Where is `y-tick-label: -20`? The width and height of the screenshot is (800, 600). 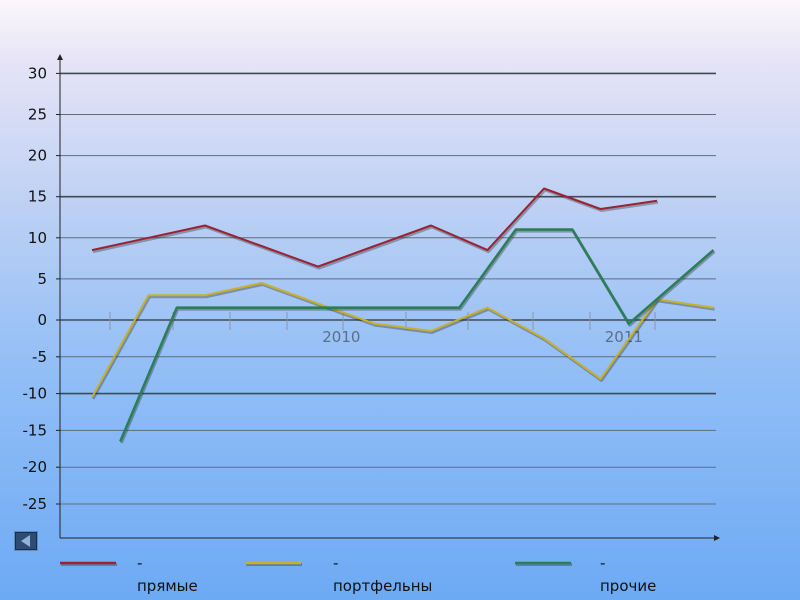 y-tick-label: -20 is located at coordinates (35, 467).